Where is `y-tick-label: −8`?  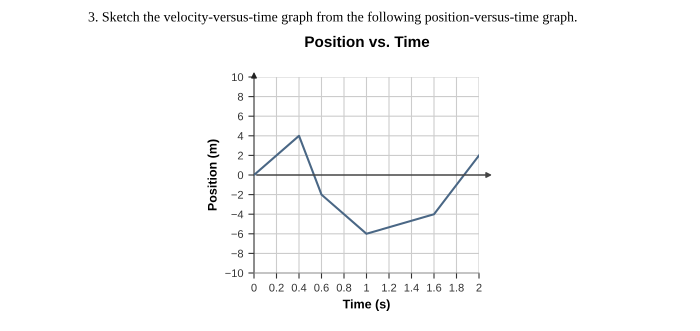
y-tick-label: −8 is located at coordinates (237, 254).